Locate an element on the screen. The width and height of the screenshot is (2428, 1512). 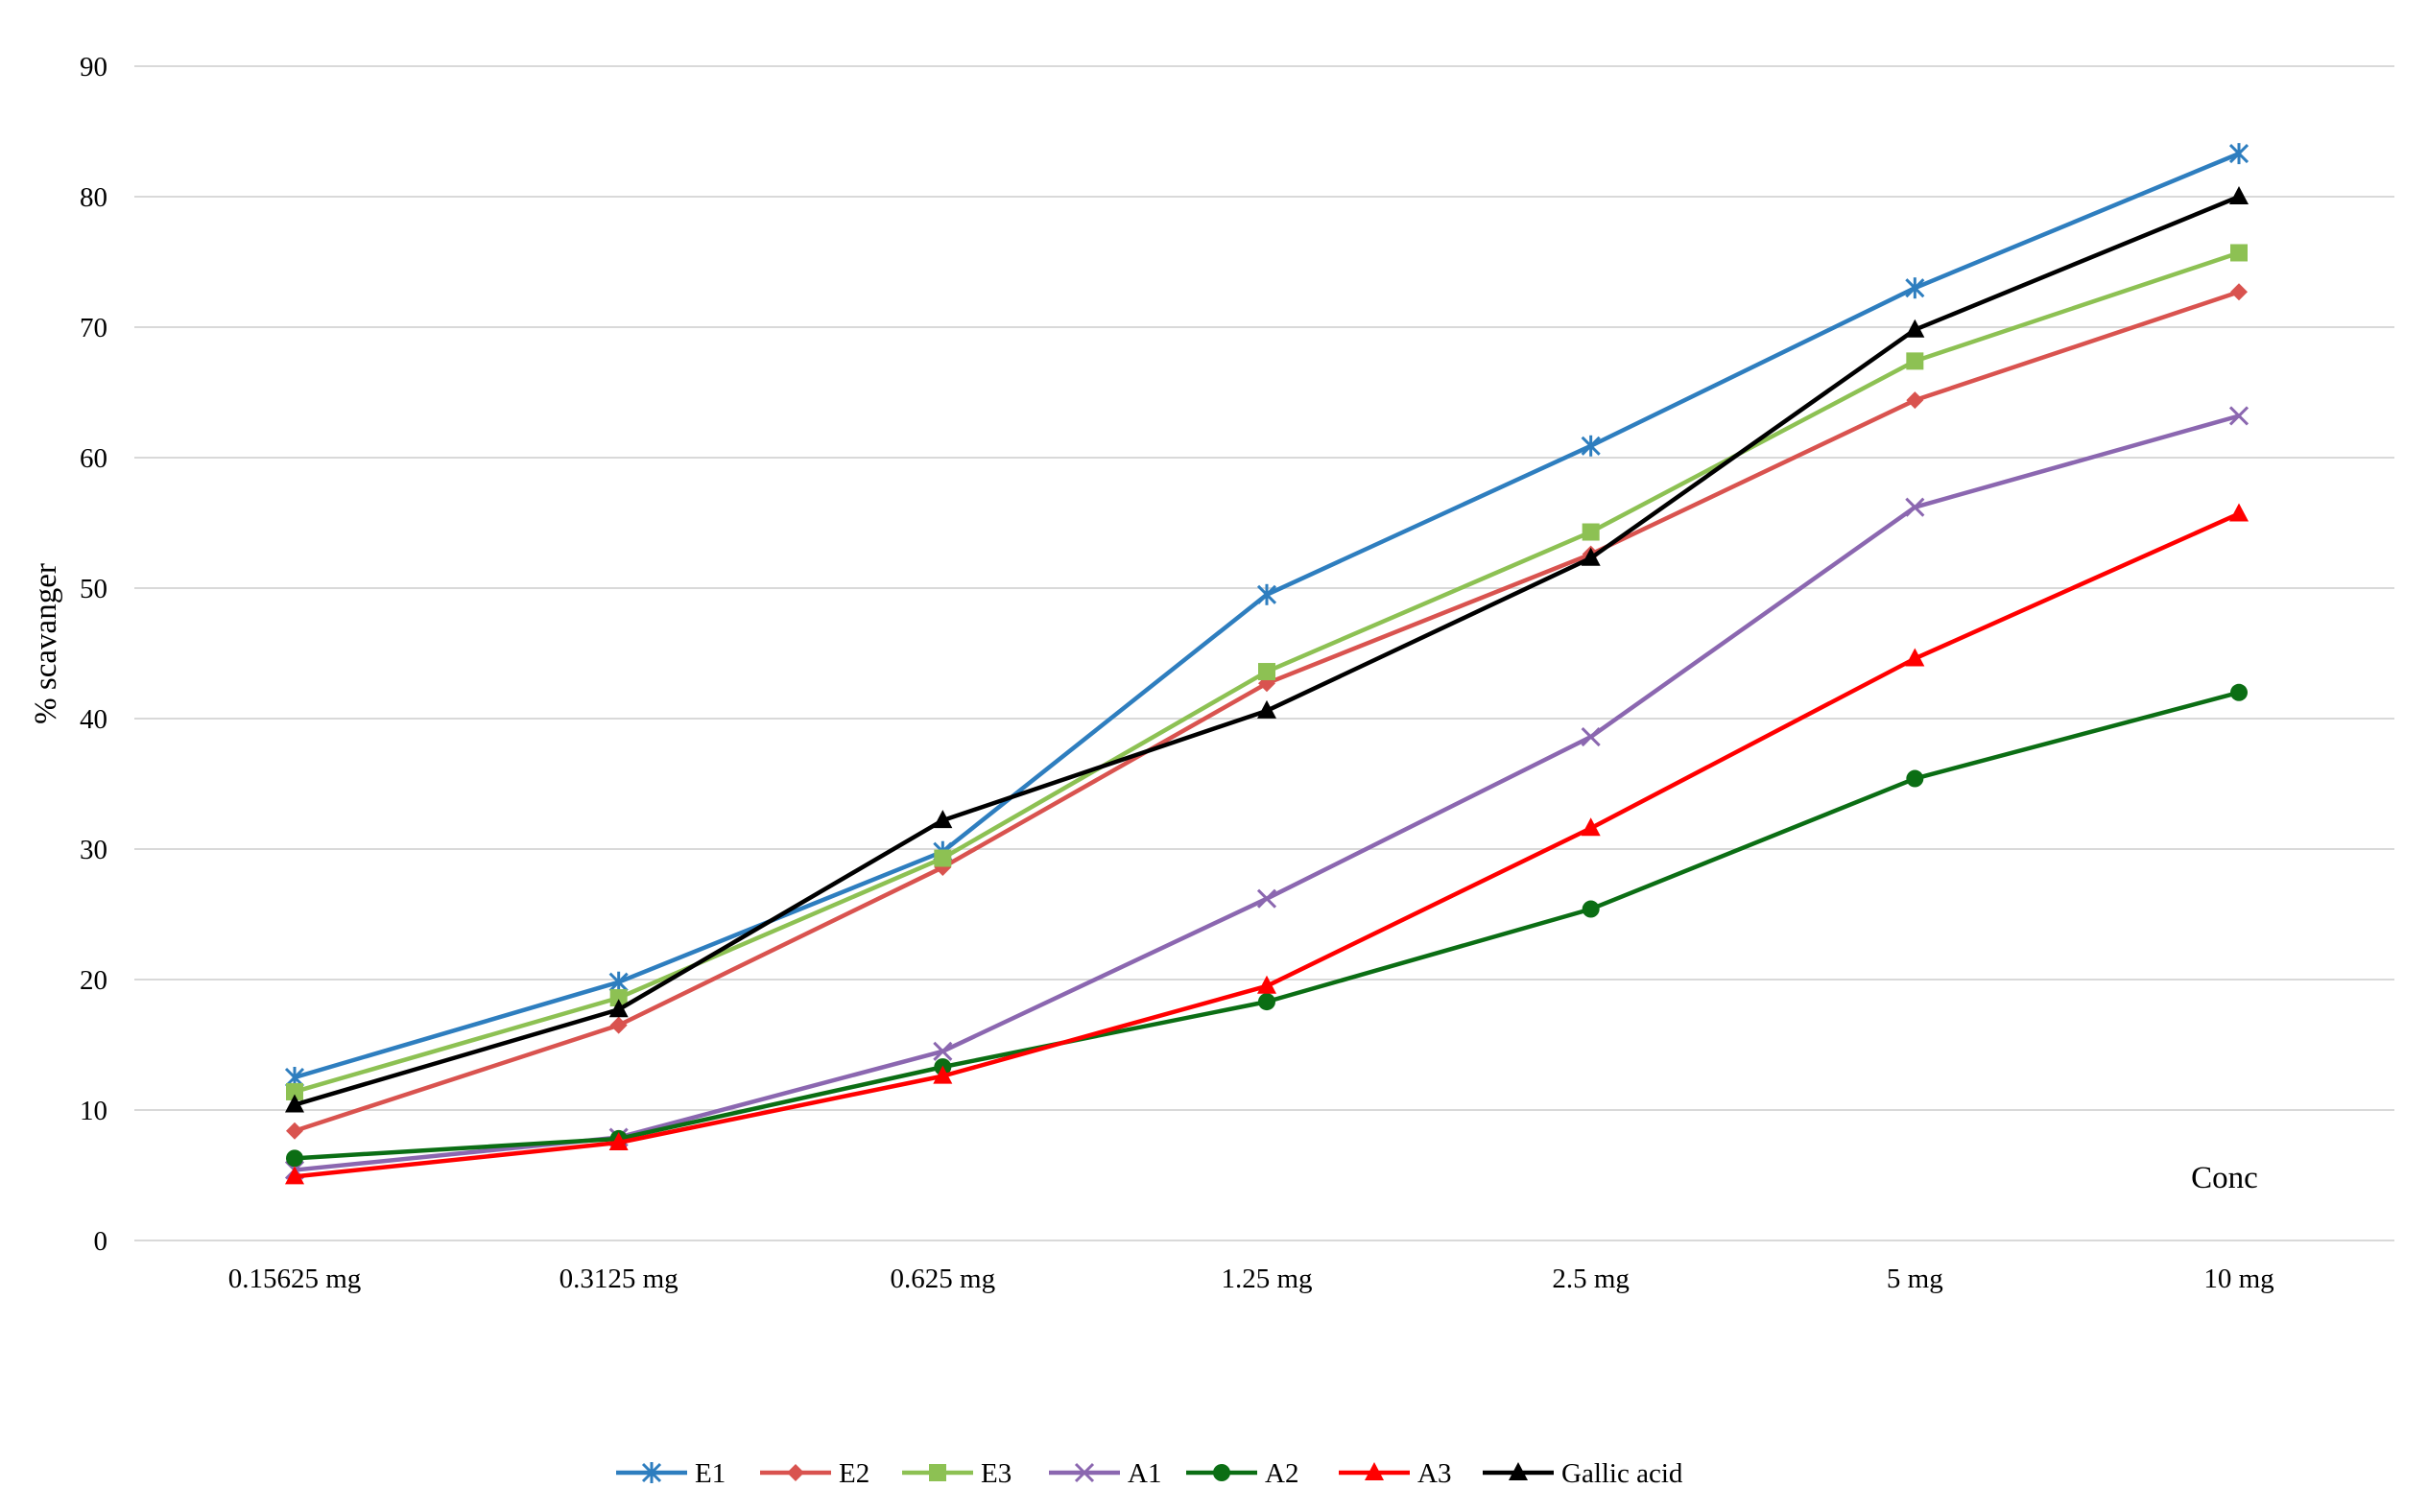
legend-label: E3 is located at coordinates (997, 1473).